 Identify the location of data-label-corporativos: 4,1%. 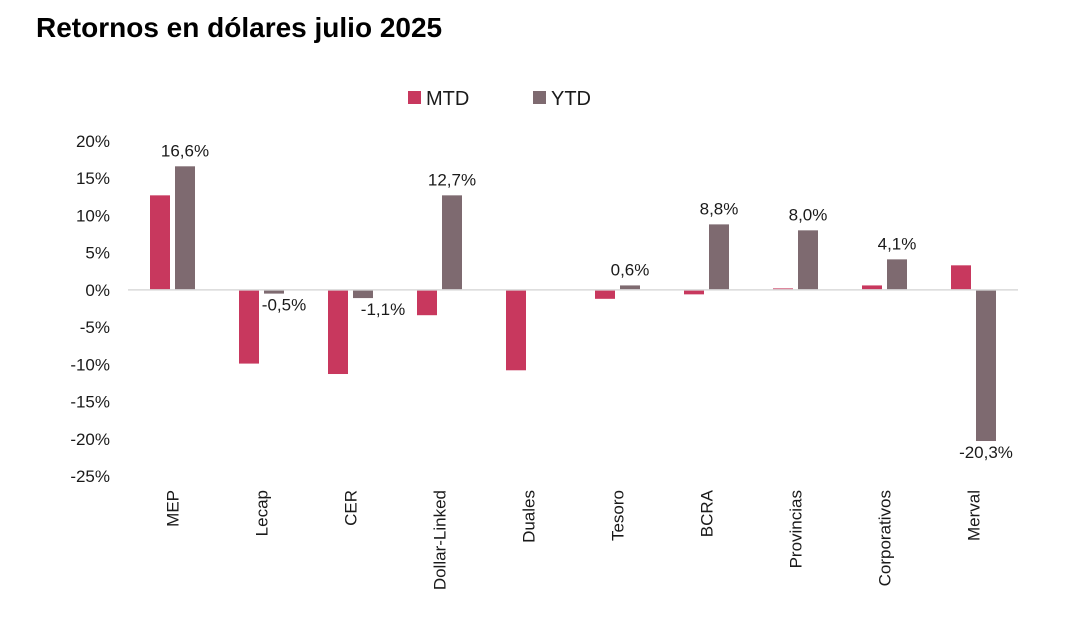
(897, 243).